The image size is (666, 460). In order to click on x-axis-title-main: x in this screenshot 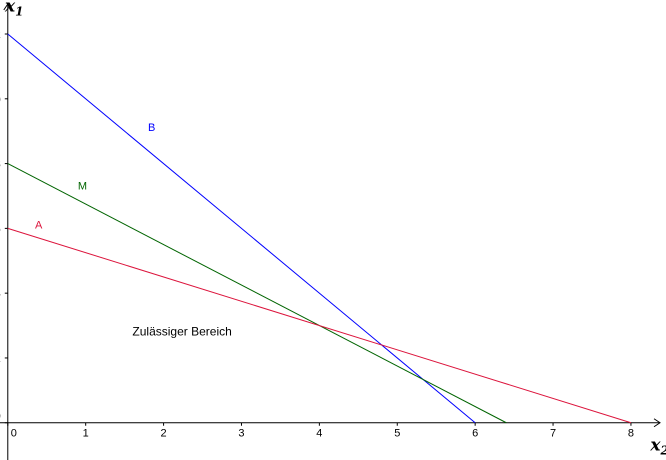, I will do `click(655, 446)`.